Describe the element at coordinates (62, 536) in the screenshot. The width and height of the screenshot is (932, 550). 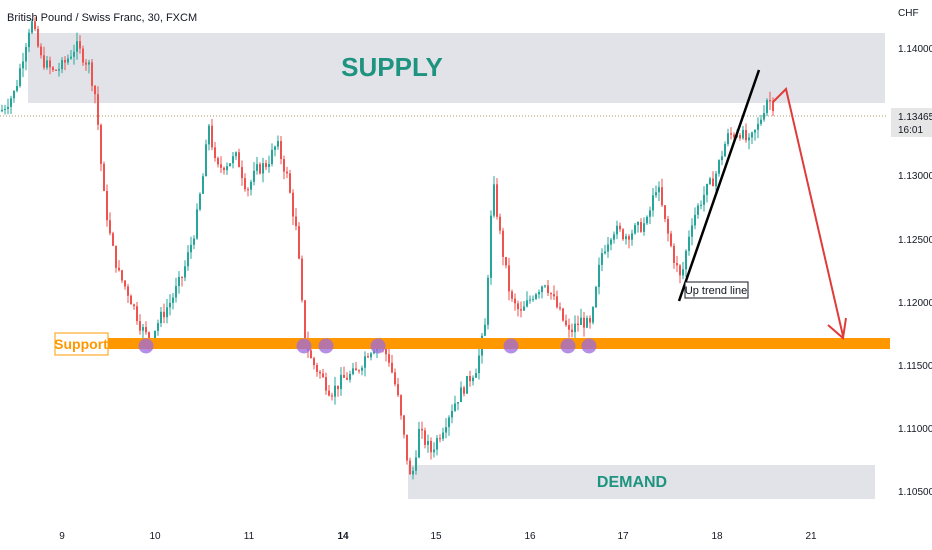
I see `x-tick-label: 9` at that location.